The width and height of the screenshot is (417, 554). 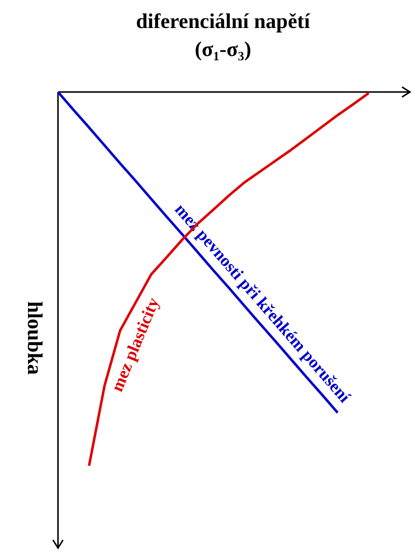 I want to click on y-axis-title: hloubka, so click(x=35, y=338).